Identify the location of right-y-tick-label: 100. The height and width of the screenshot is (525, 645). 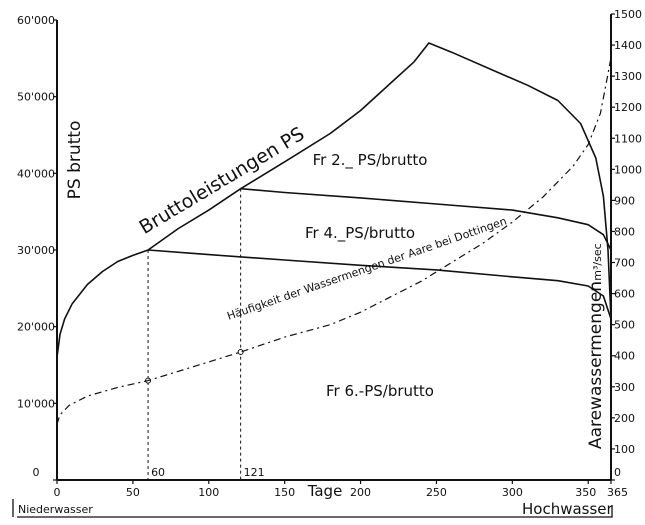
(624, 449).